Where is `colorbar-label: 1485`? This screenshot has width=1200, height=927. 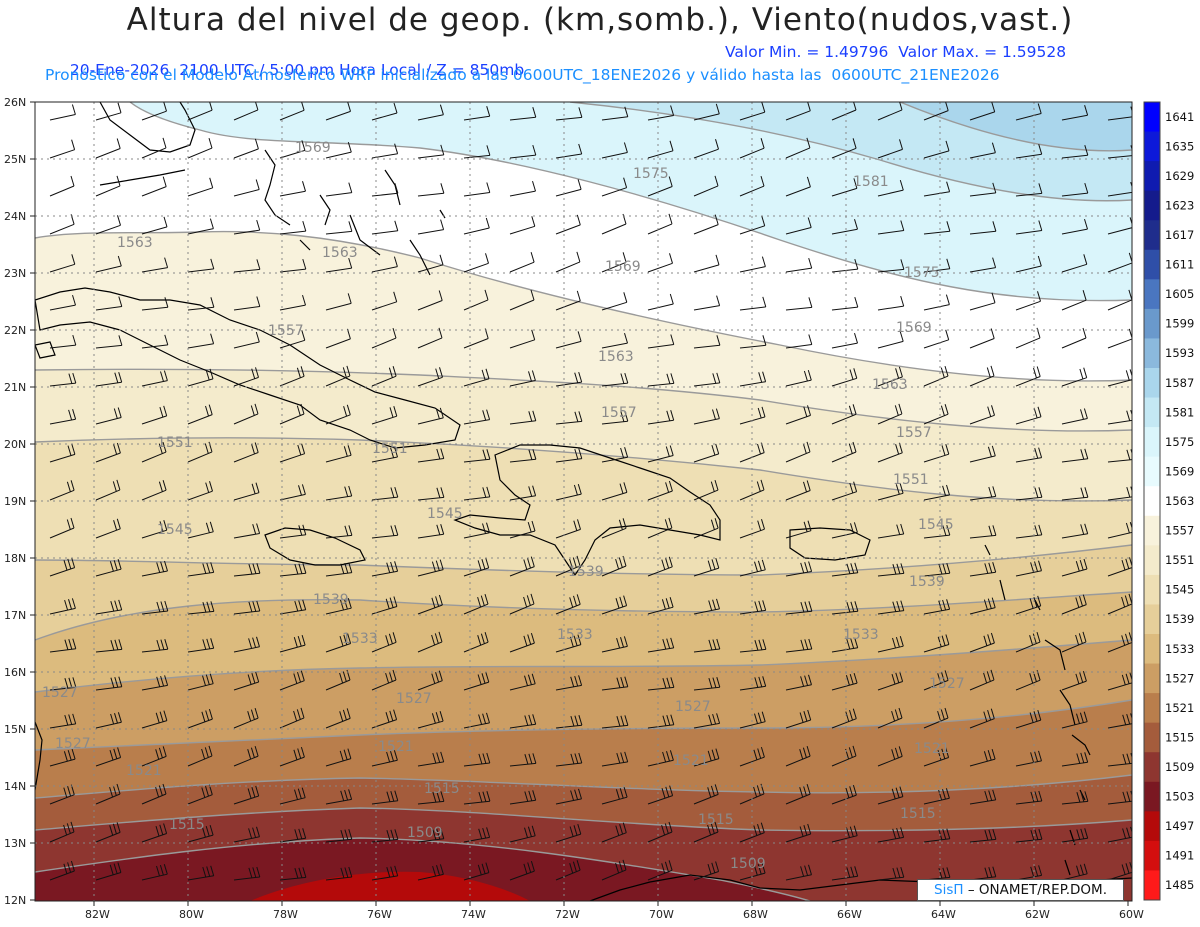 colorbar-label: 1485 is located at coordinates (1179, 885).